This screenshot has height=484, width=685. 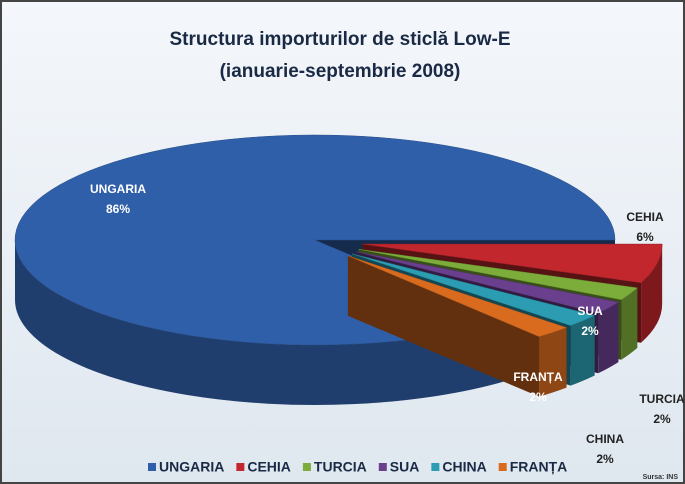 What do you see at coordinates (605, 439) in the screenshot?
I see `slice-label: CHINA` at bounding box center [605, 439].